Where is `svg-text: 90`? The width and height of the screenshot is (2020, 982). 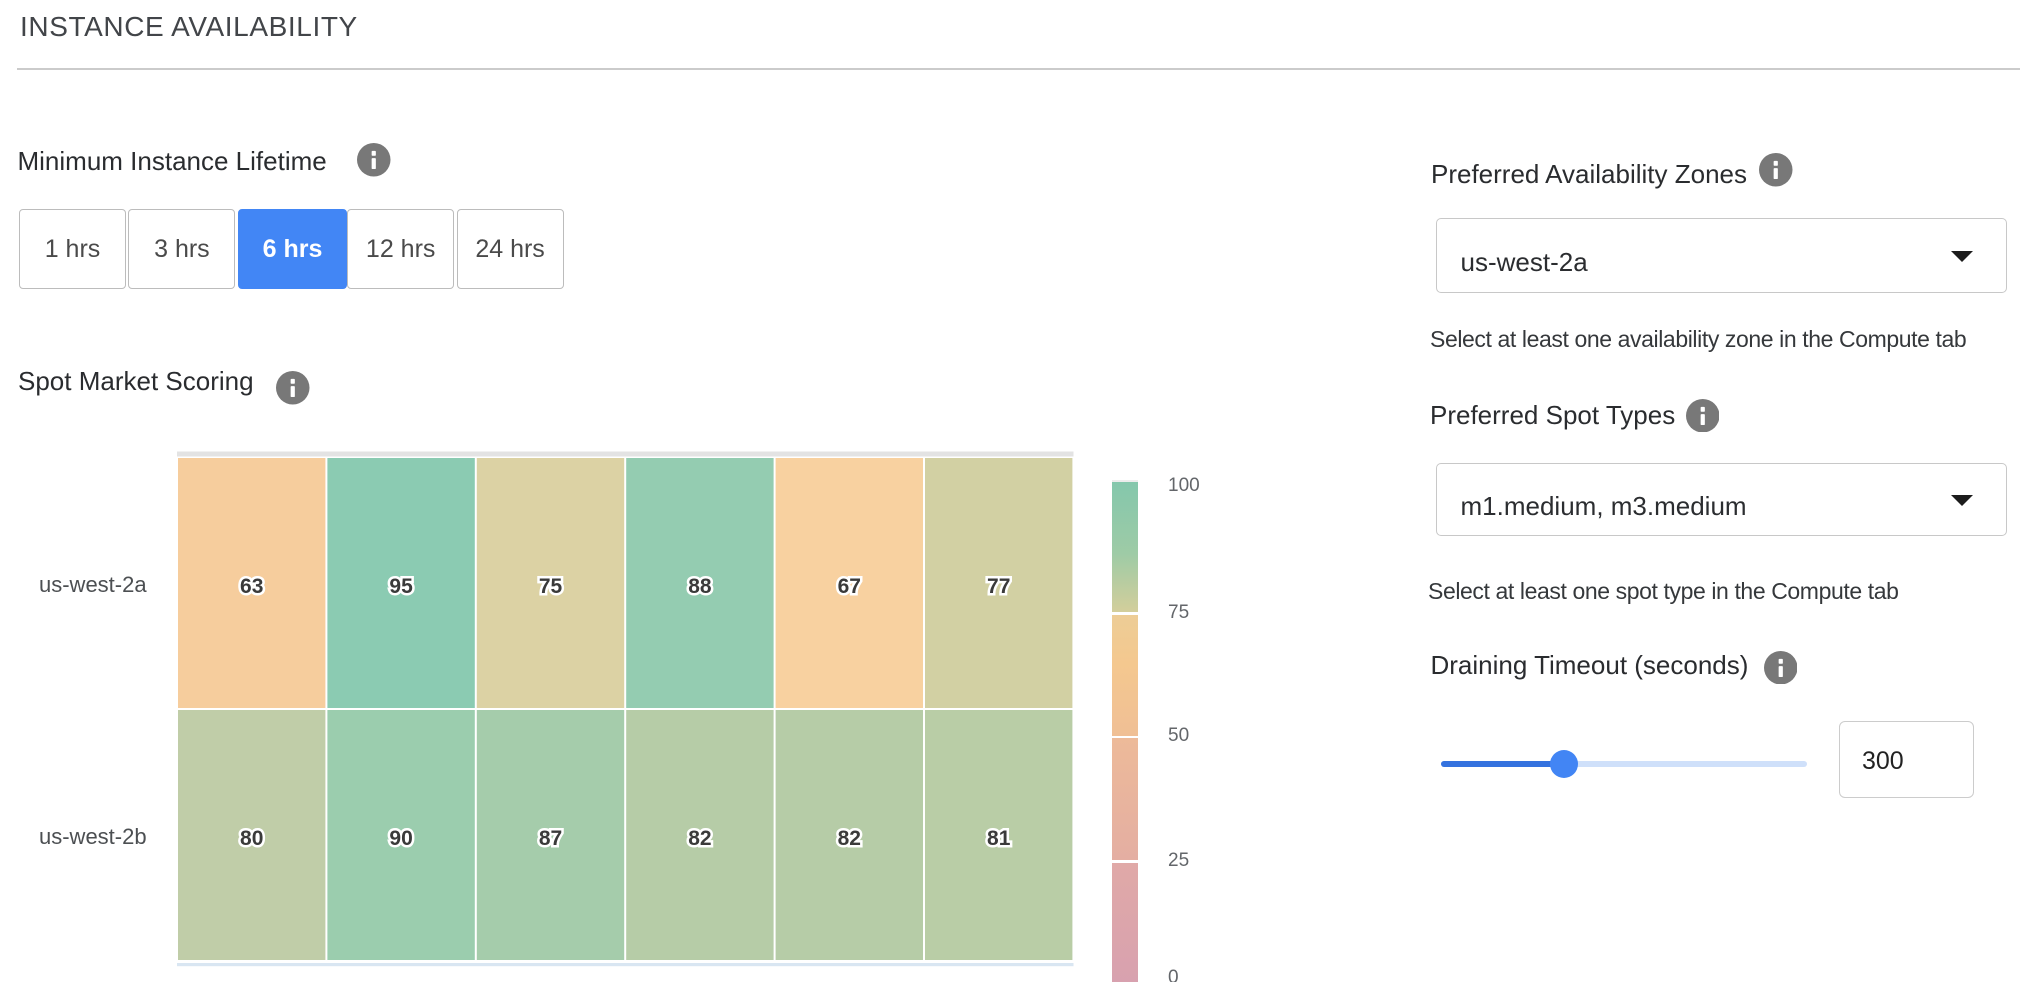
svg-text: 90 is located at coordinates (400, 838).